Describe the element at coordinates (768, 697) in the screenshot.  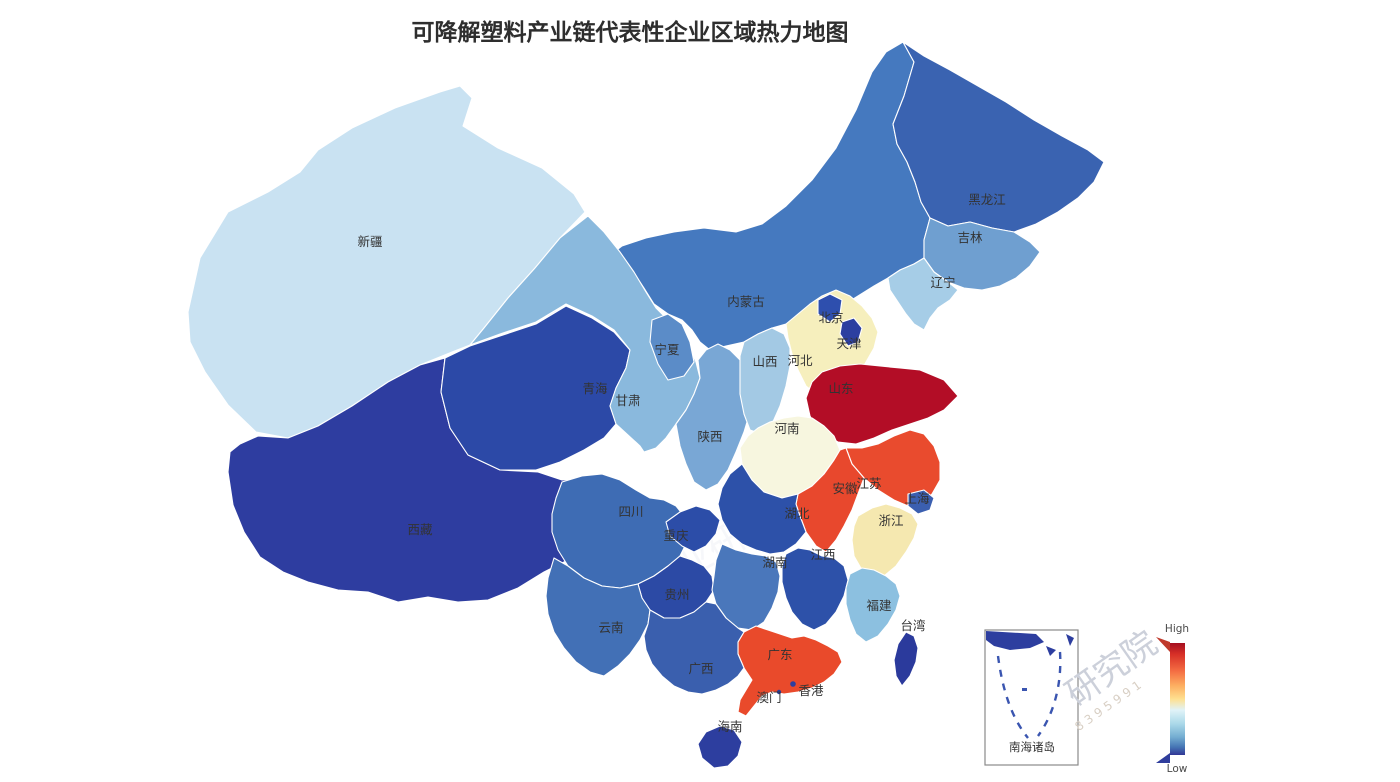
I see `label-macau: 澳门` at that location.